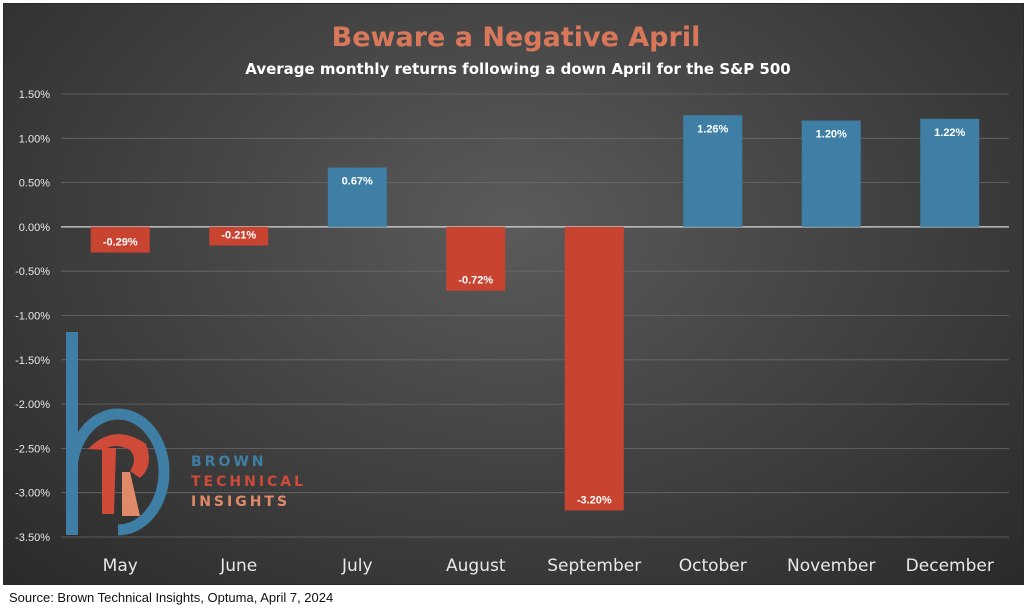 The image size is (1029, 611). Describe the element at coordinates (357, 182) in the screenshot. I see `data-label: 0.67%` at that location.